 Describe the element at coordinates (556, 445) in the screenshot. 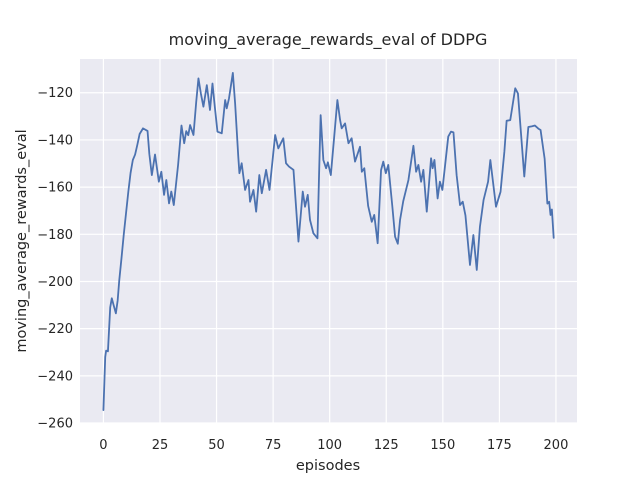

I see `x-tick-label: 200` at that location.